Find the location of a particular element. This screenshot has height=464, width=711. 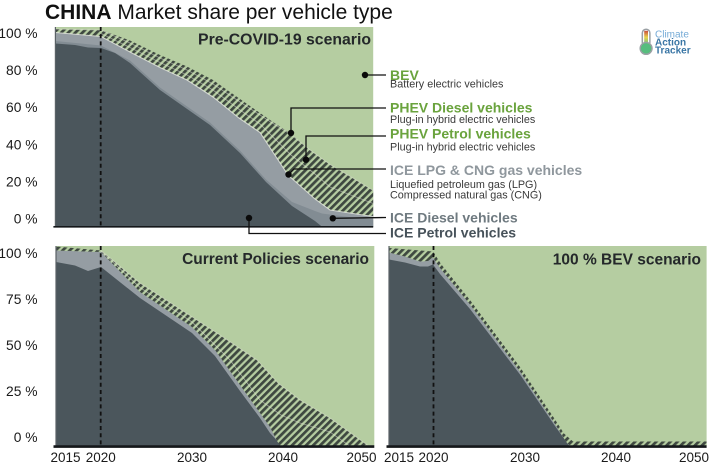

svg-text: Compressed natural gas (CNG) is located at coordinates (466, 195).